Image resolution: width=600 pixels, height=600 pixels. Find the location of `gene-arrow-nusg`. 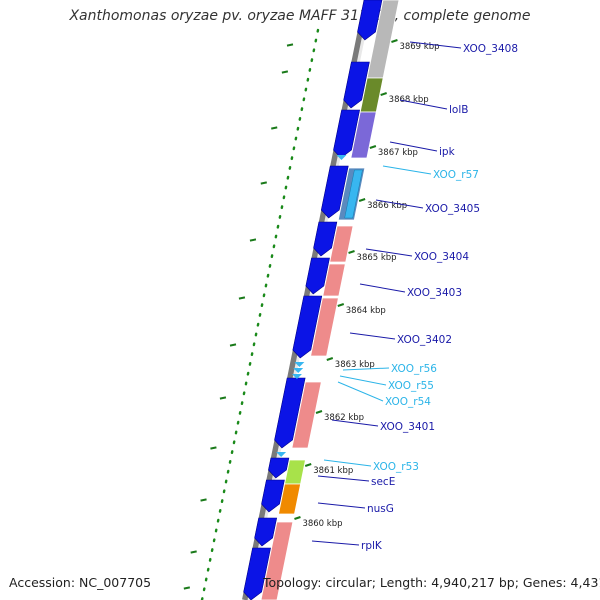

gene-arrow-nusg is located at coordinates (273, 496).